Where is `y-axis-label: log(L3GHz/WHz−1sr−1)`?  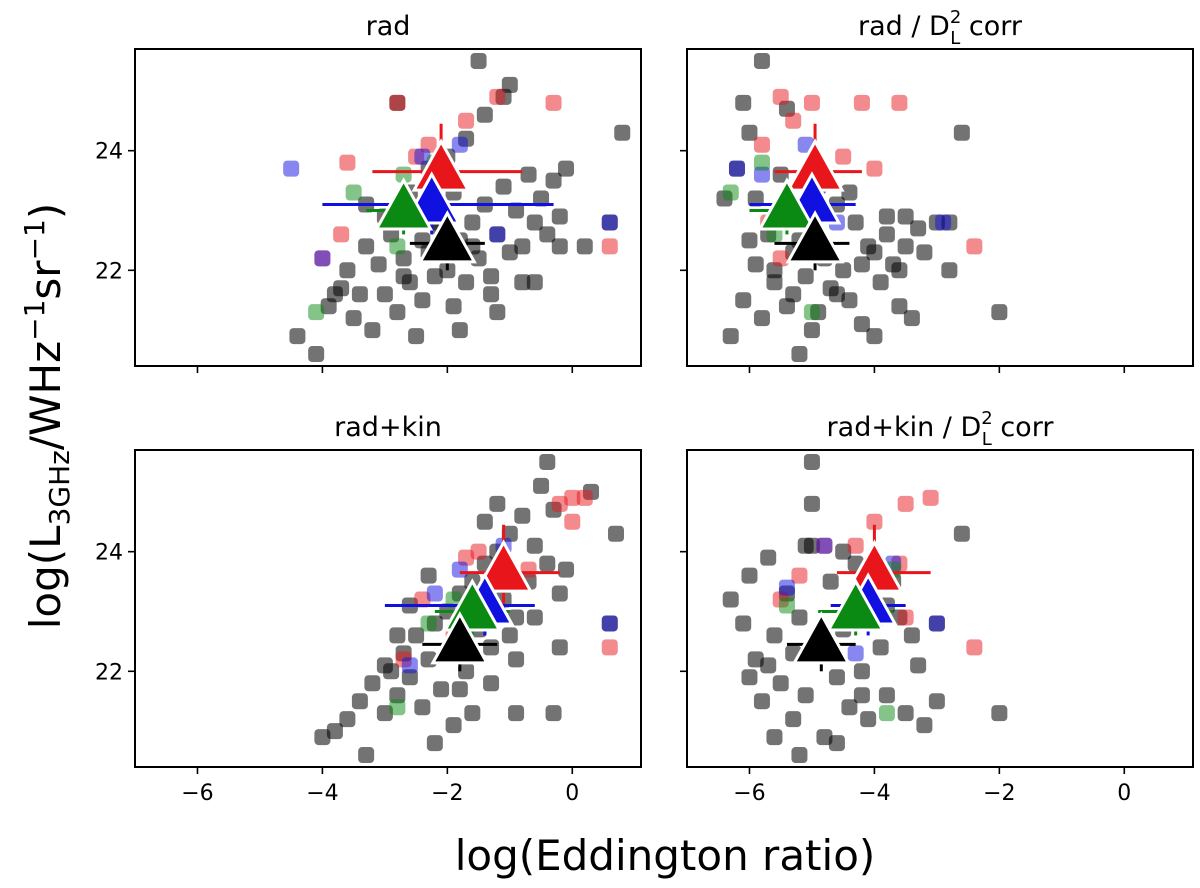
y-axis-label: log(L3GHz/WHz−1sr−1) is located at coordinates (47, 416).